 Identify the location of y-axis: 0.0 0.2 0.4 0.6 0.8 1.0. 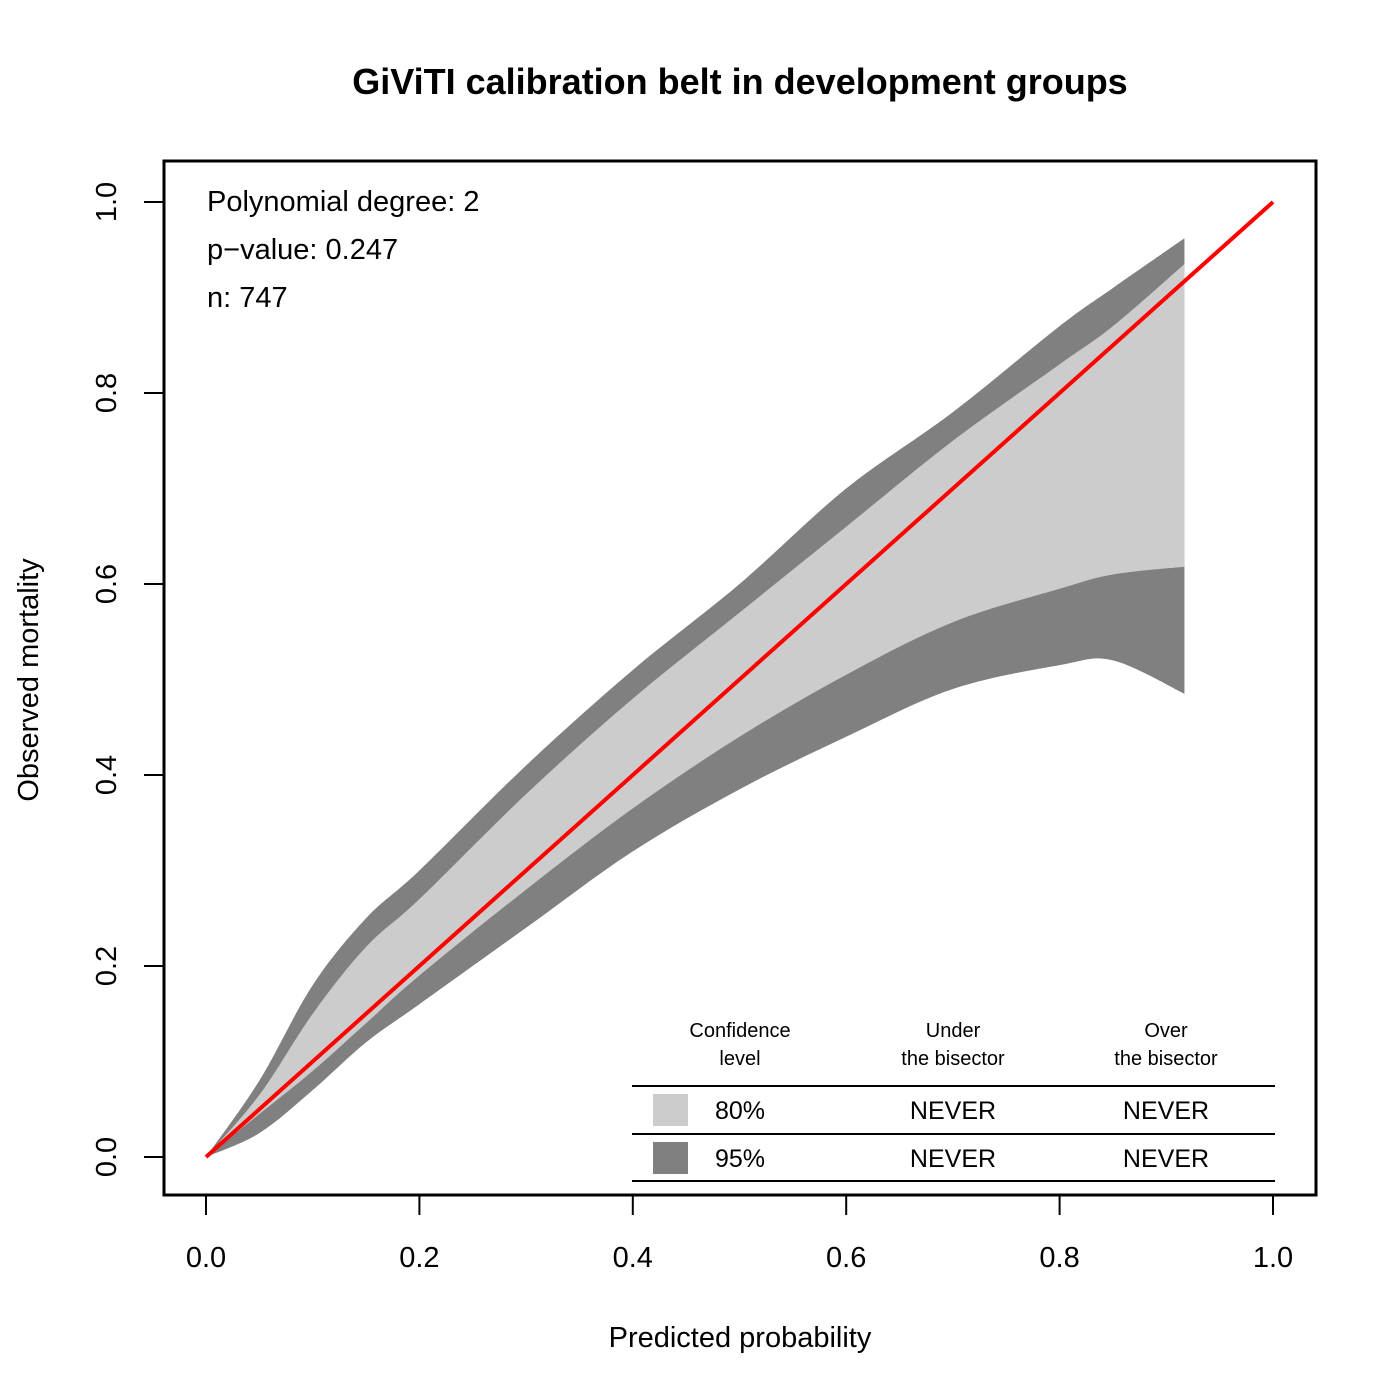
(128, 679).